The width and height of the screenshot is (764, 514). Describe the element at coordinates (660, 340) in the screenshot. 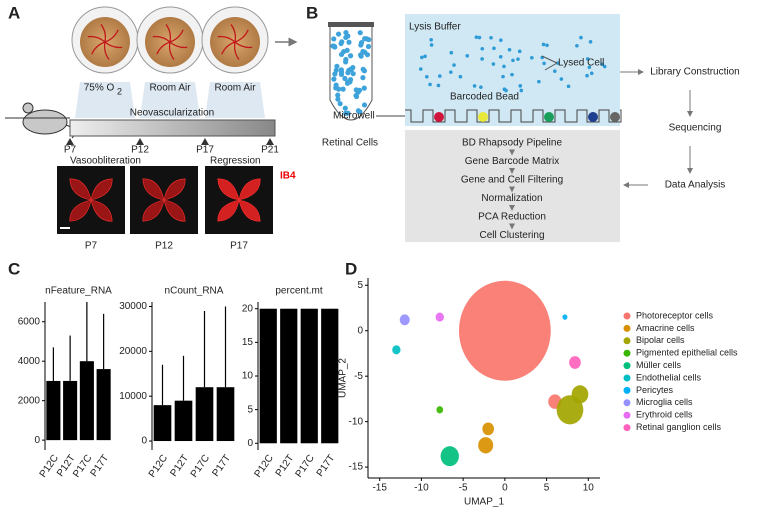

I see `legend-label: Bipolar cells` at that location.